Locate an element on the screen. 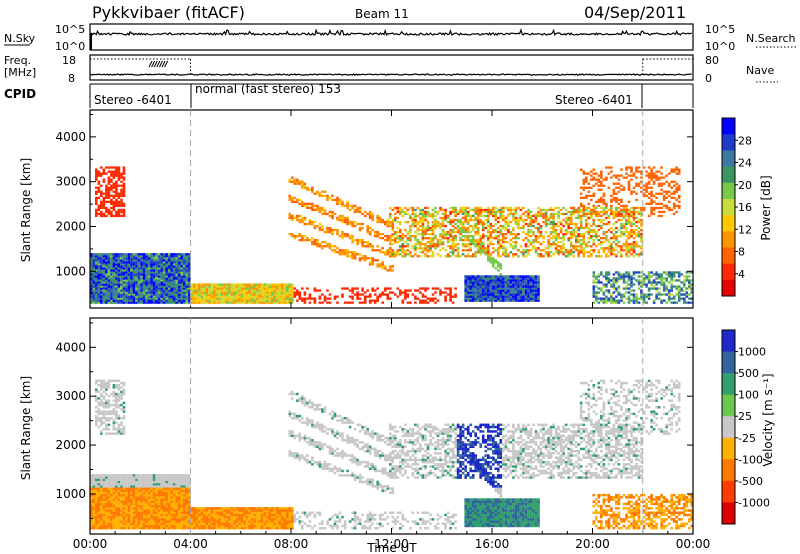  nsky-left-tick-bottom: 10^0 is located at coordinates (70, 46).